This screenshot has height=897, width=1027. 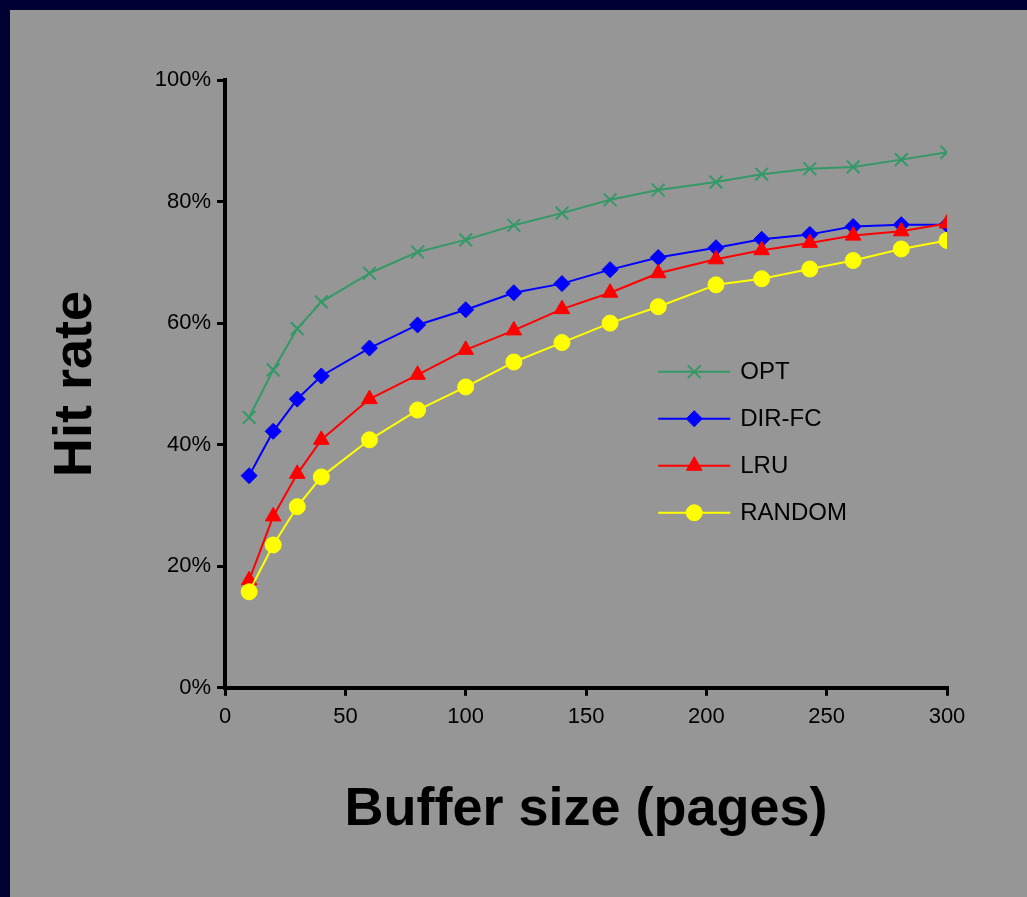 I want to click on x-tick-label: 300, so click(x=947, y=716).